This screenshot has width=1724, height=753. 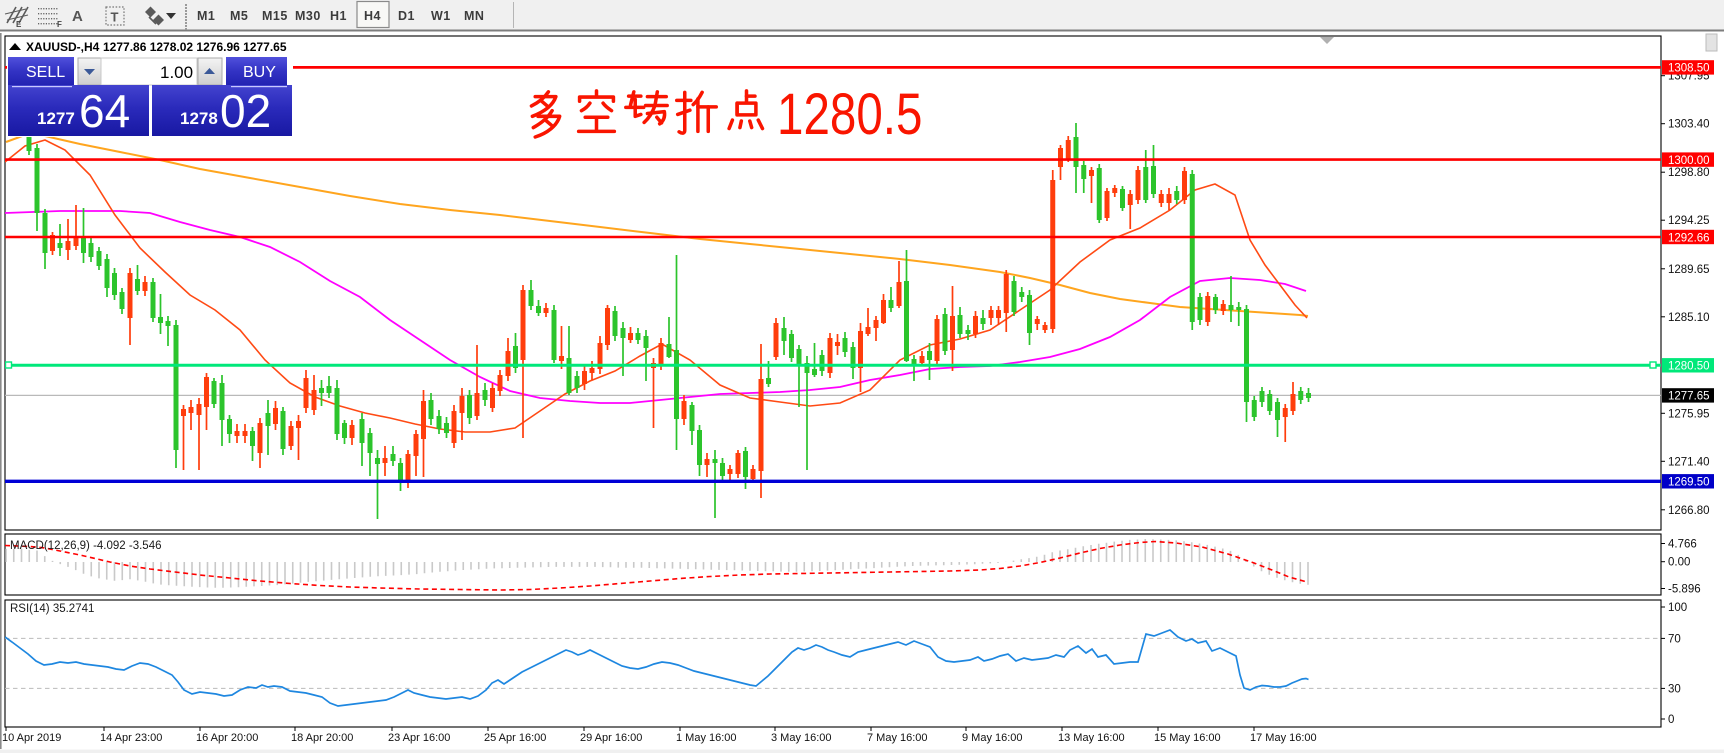 What do you see at coordinates (45, 72) in the screenshot?
I see `svg-text: SELL` at bounding box center [45, 72].